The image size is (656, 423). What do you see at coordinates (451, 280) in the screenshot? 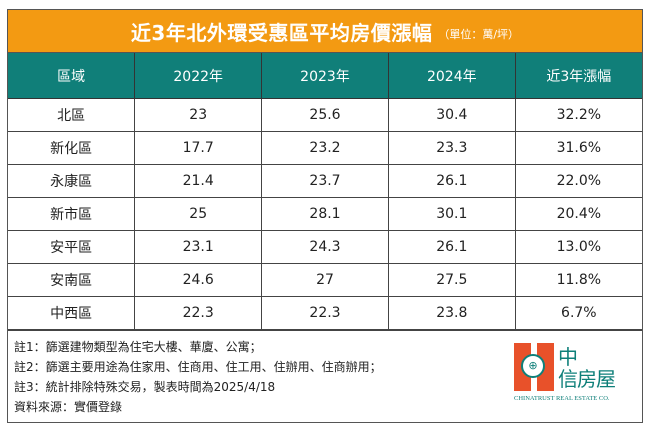
I see `value-cell: 27.5` at bounding box center [451, 280].